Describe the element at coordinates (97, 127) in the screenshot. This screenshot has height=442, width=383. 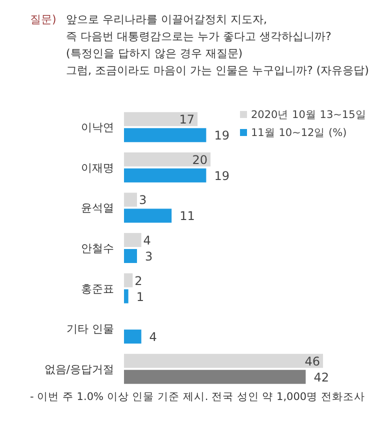
I see `y-tick-label: 이낙연` at that location.